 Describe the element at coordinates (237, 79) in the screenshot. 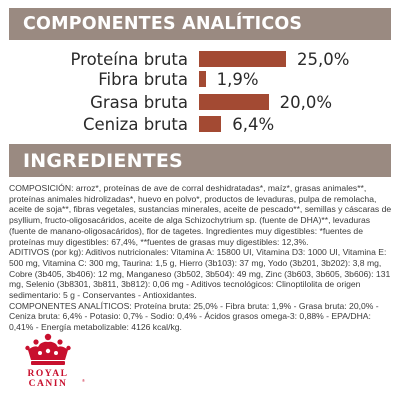

I see `bar-value-label: 1,9%` at that location.